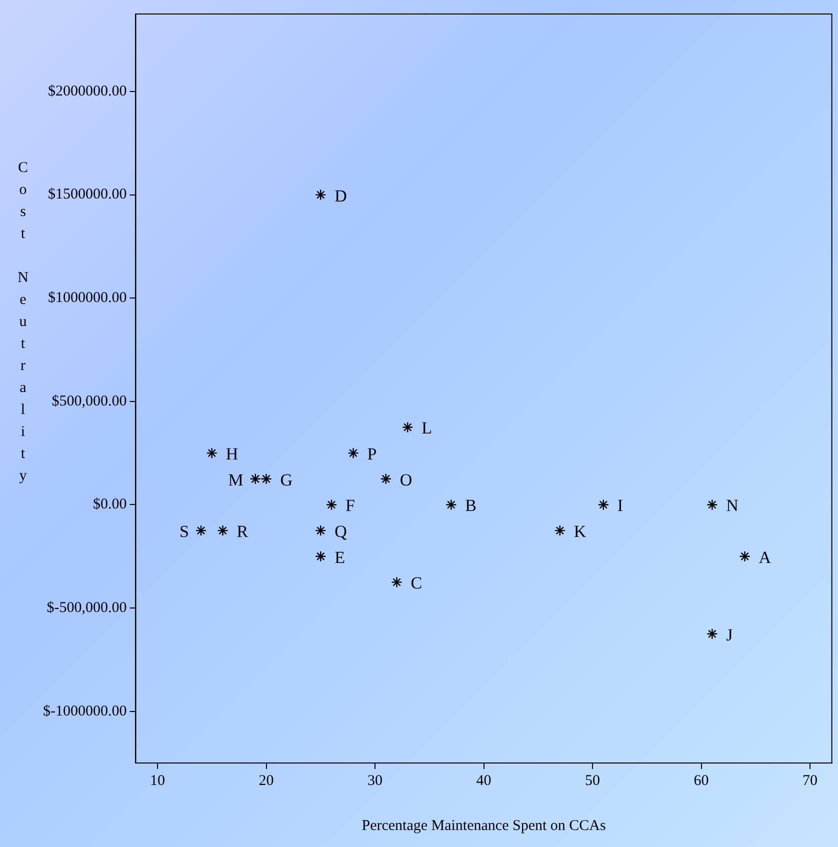 This screenshot has height=847, width=838. What do you see at coordinates (340, 196) in the screenshot?
I see `series-label: D` at bounding box center [340, 196].